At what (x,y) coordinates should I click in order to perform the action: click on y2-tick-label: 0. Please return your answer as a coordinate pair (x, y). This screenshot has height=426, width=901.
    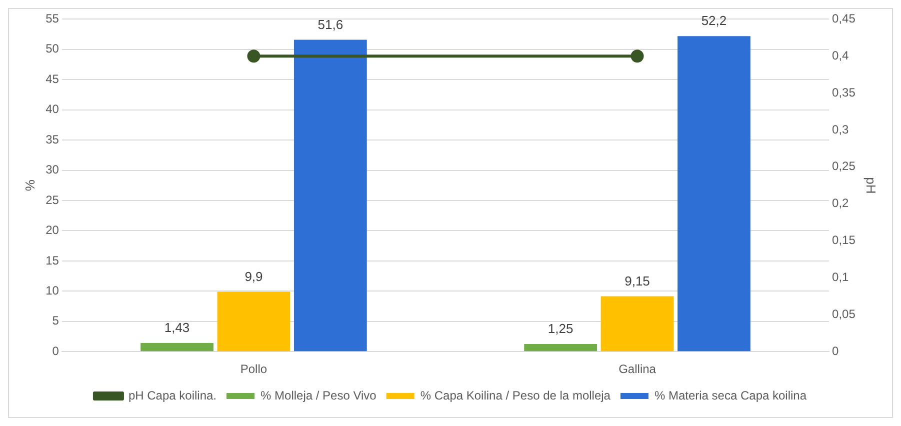
    Looking at the image, I should click on (836, 351).